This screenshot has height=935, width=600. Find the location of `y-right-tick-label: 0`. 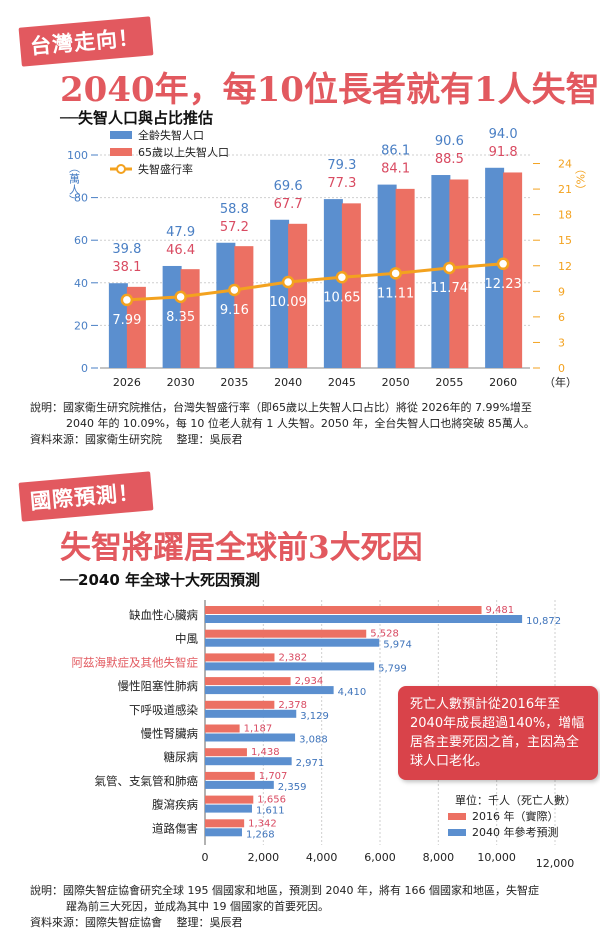

y-right-tick-label: 0 is located at coordinates (561, 368).